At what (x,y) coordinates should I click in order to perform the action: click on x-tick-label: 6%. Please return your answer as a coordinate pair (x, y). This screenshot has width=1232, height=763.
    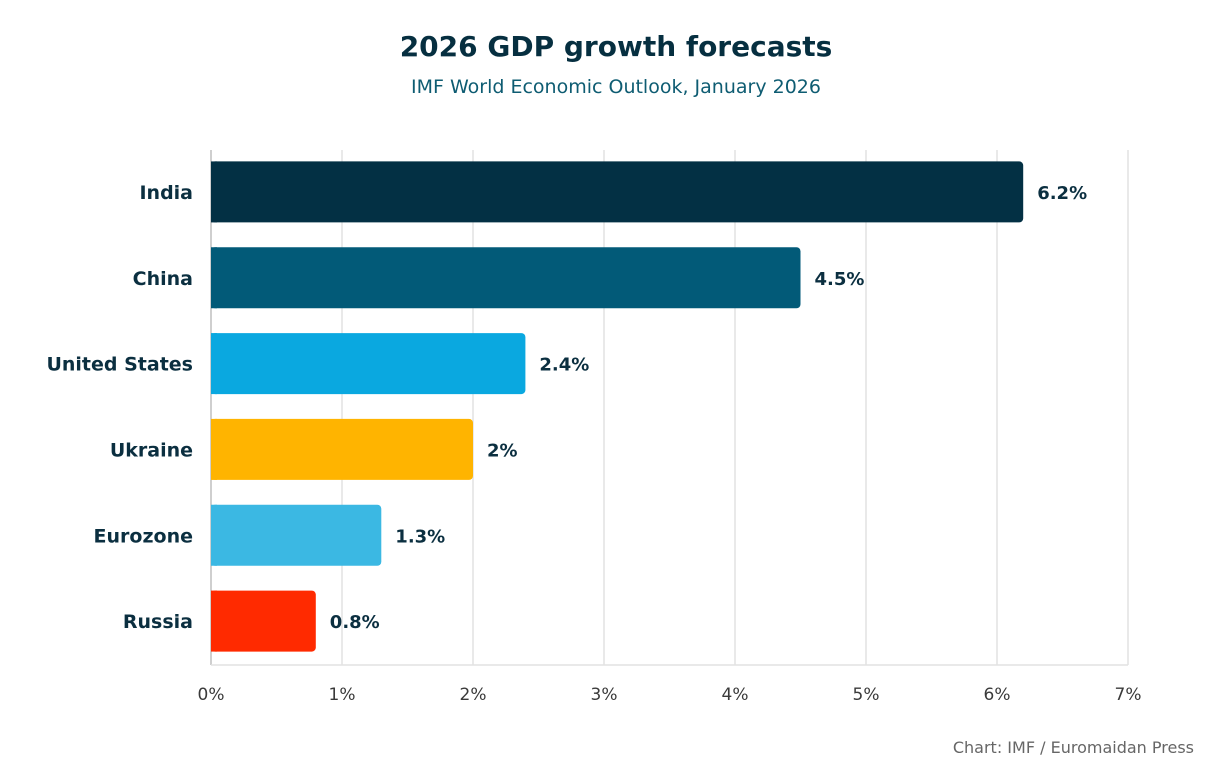
    Looking at the image, I should click on (997, 695).